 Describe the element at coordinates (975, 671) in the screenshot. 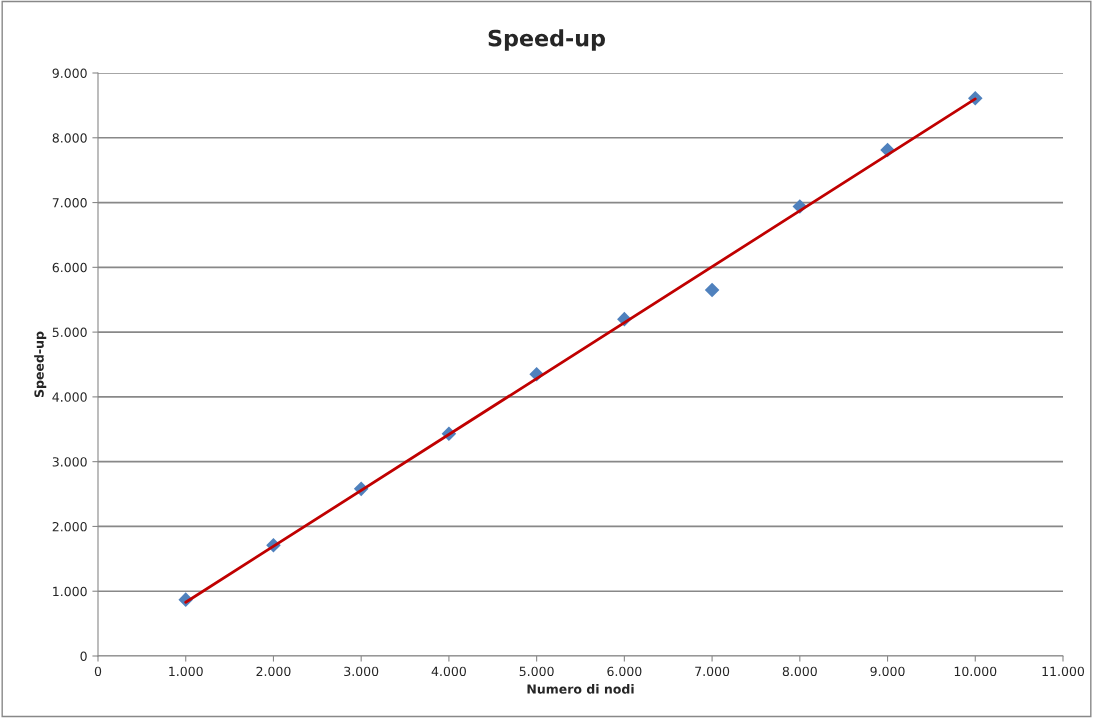

I see `x-tick-label: 10.000` at that location.